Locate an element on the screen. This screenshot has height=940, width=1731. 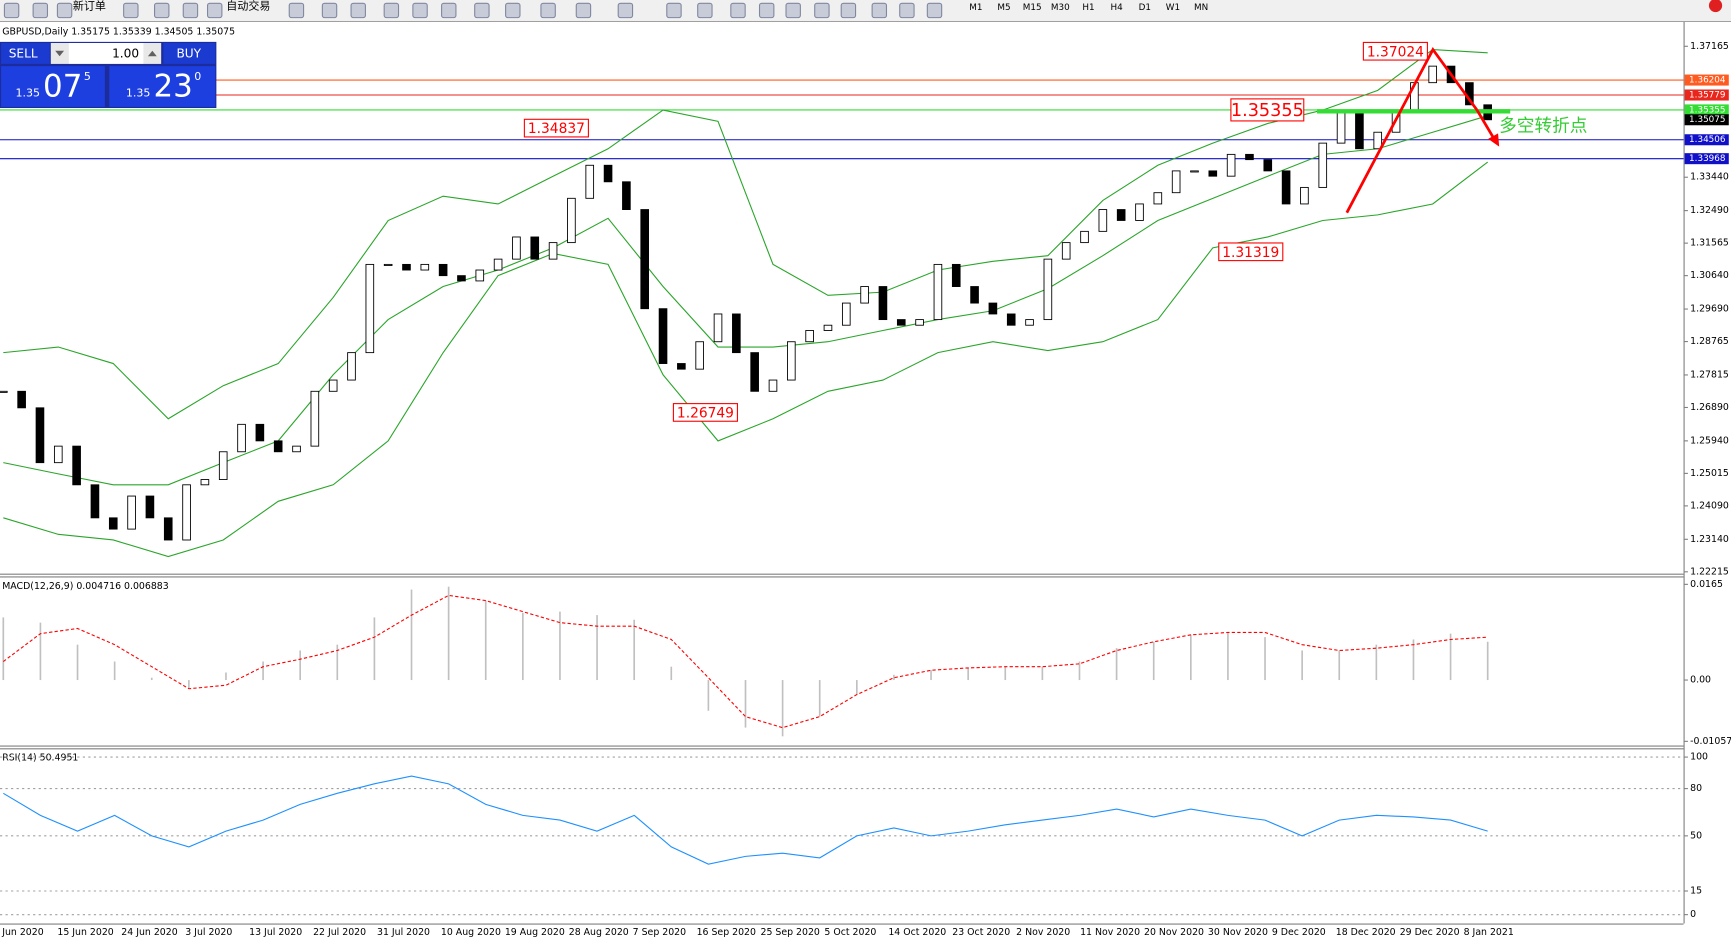
buy-button is located at coordinates (189, 53).